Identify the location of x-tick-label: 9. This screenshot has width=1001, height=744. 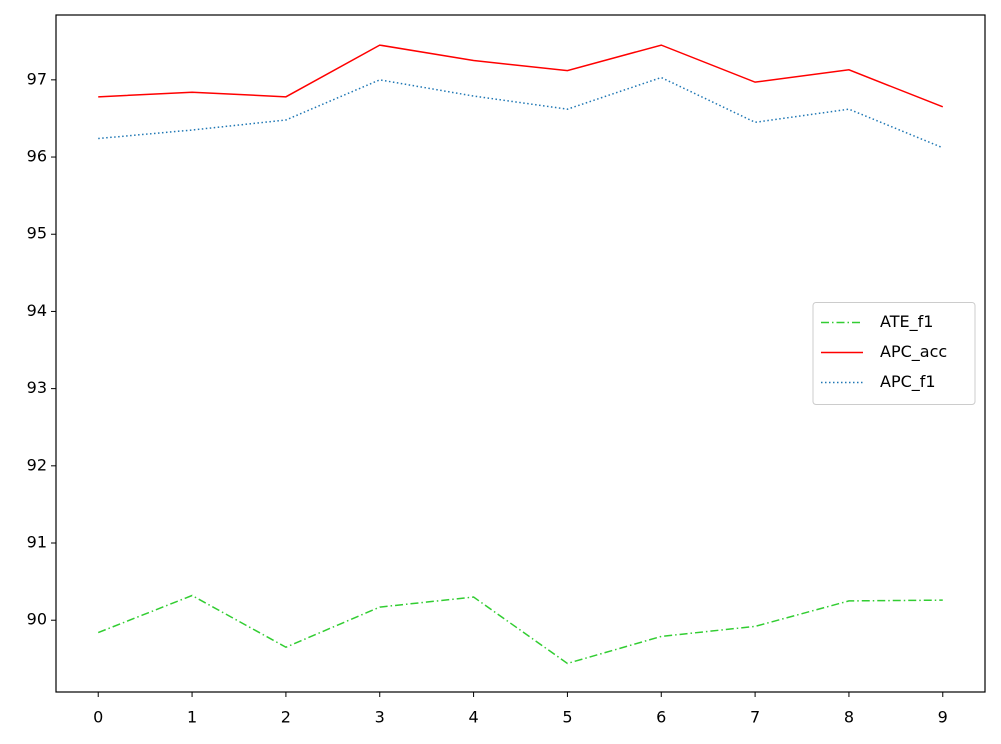
(943, 717).